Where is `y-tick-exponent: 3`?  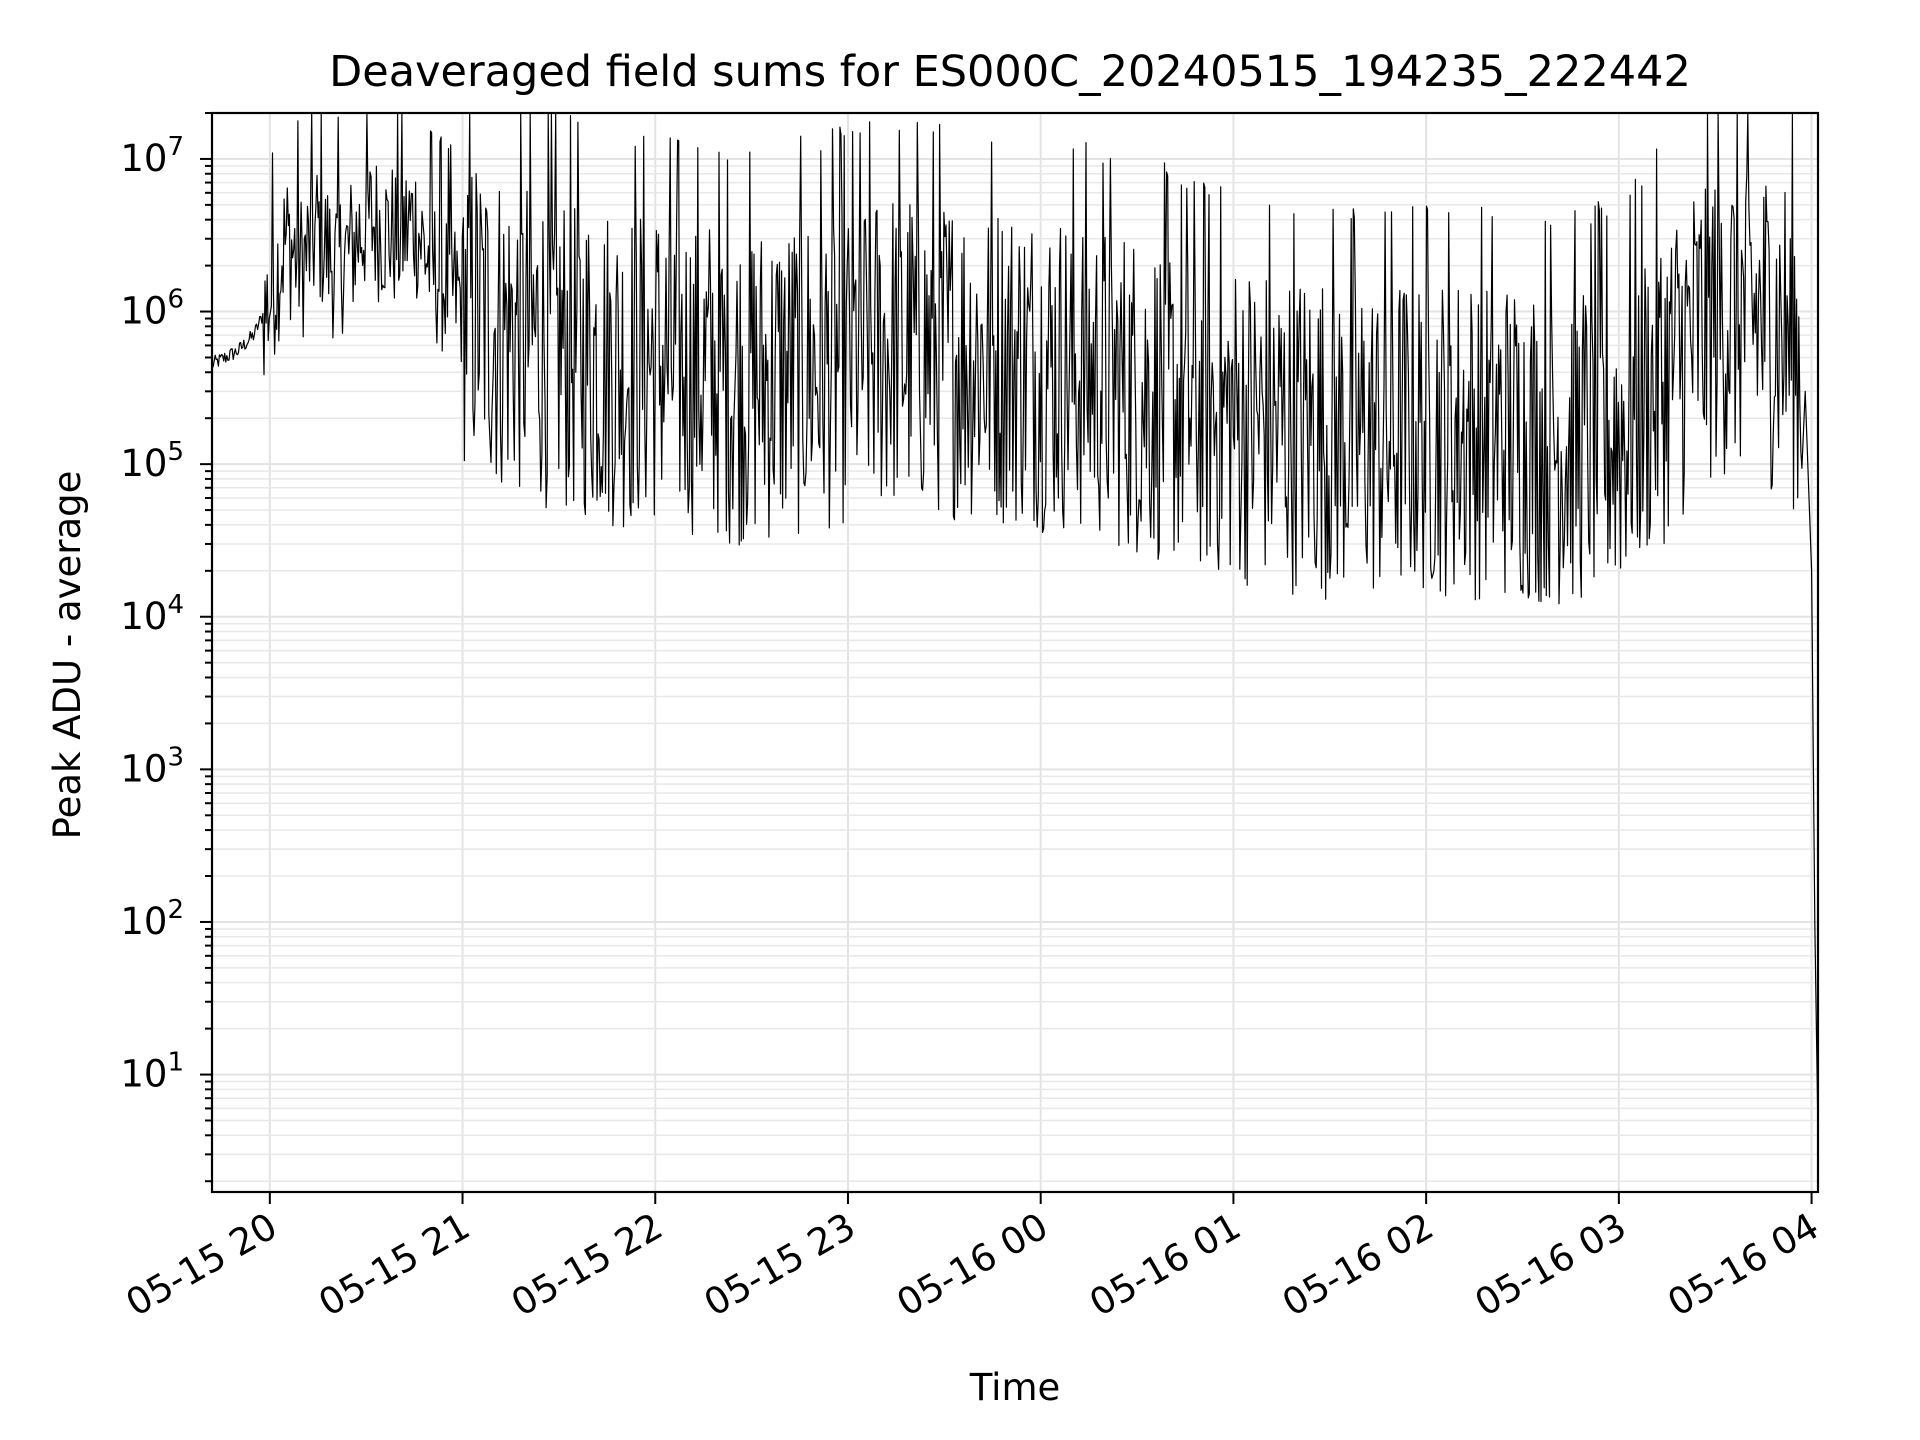
y-tick-exponent: 3 is located at coordinates (175, 757).